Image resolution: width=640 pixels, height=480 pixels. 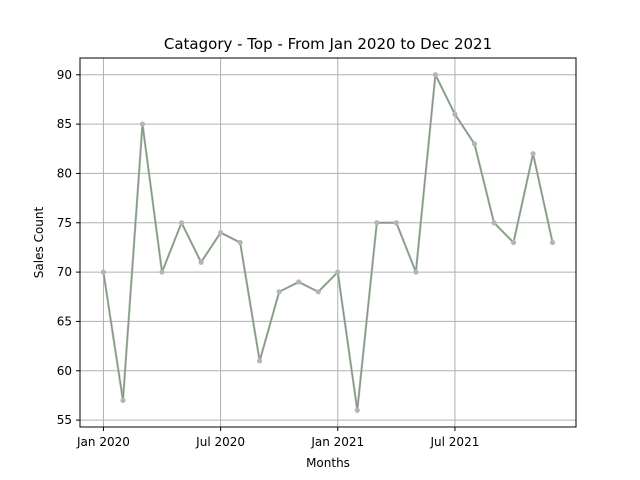 What do you see at coordinates (64, 223) in the screenshot?
I see `y-tick-label: 75` at bounding box center [64, 223].